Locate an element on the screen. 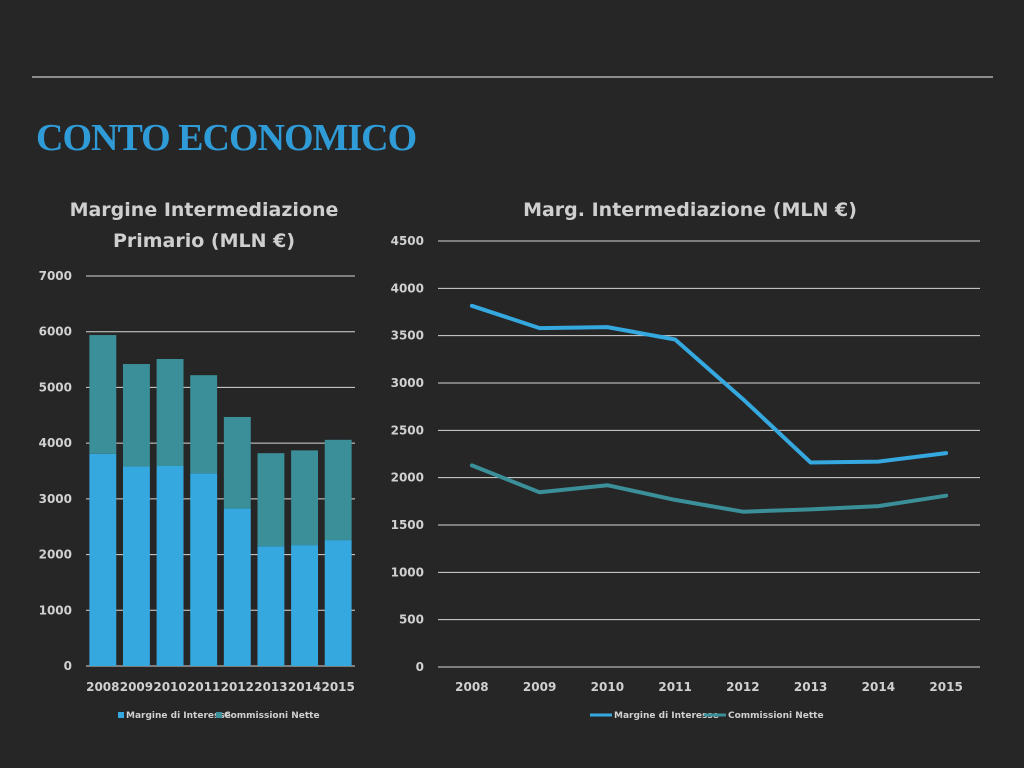 Image resolution: width=1024 pixels, height=768 pixels. line-chart-x-tick: 2009 is located at coordinates (539, 687).